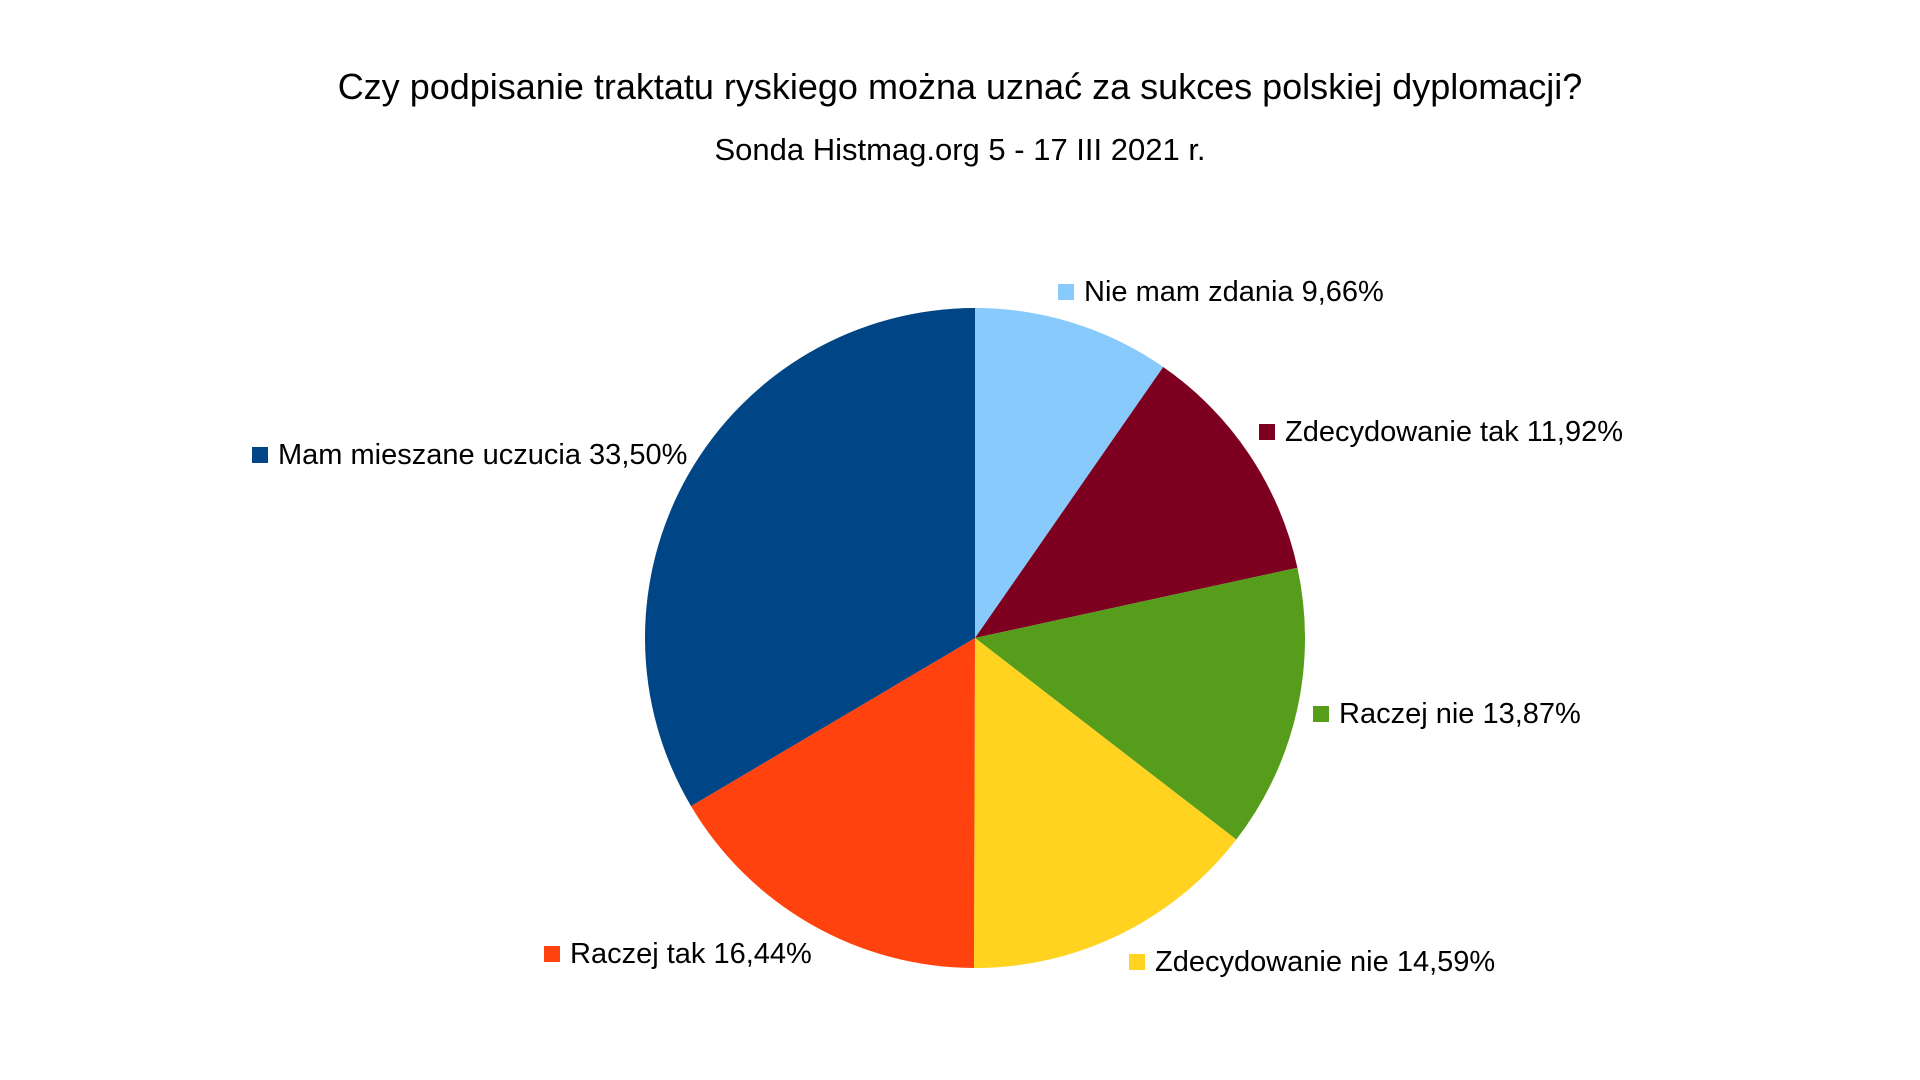 The height and width of the screenshot is (1080, 1920). I want to click on slice-label: Mam mieszane uczucia 33,50%, so click(482, 455).